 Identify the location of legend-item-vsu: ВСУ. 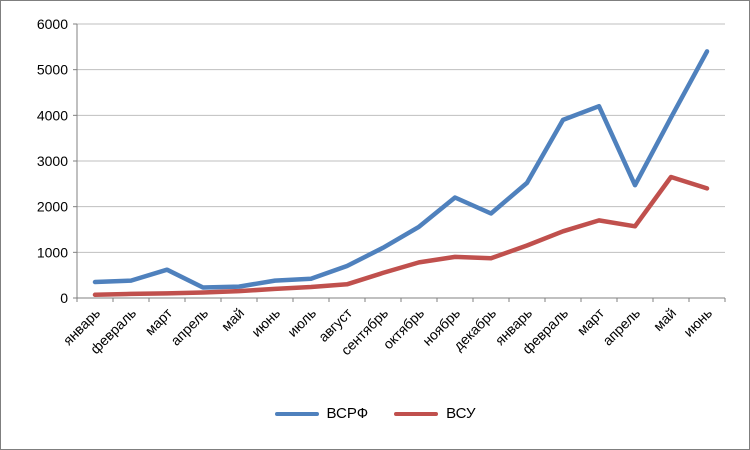
(434, 413).